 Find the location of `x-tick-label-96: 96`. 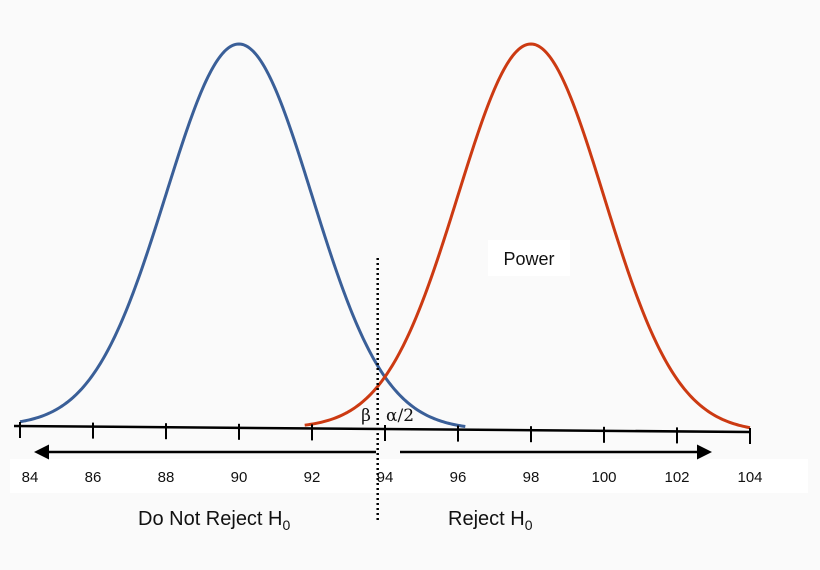

x-tick-label-96: 96 is located at coordinates (458, 477).